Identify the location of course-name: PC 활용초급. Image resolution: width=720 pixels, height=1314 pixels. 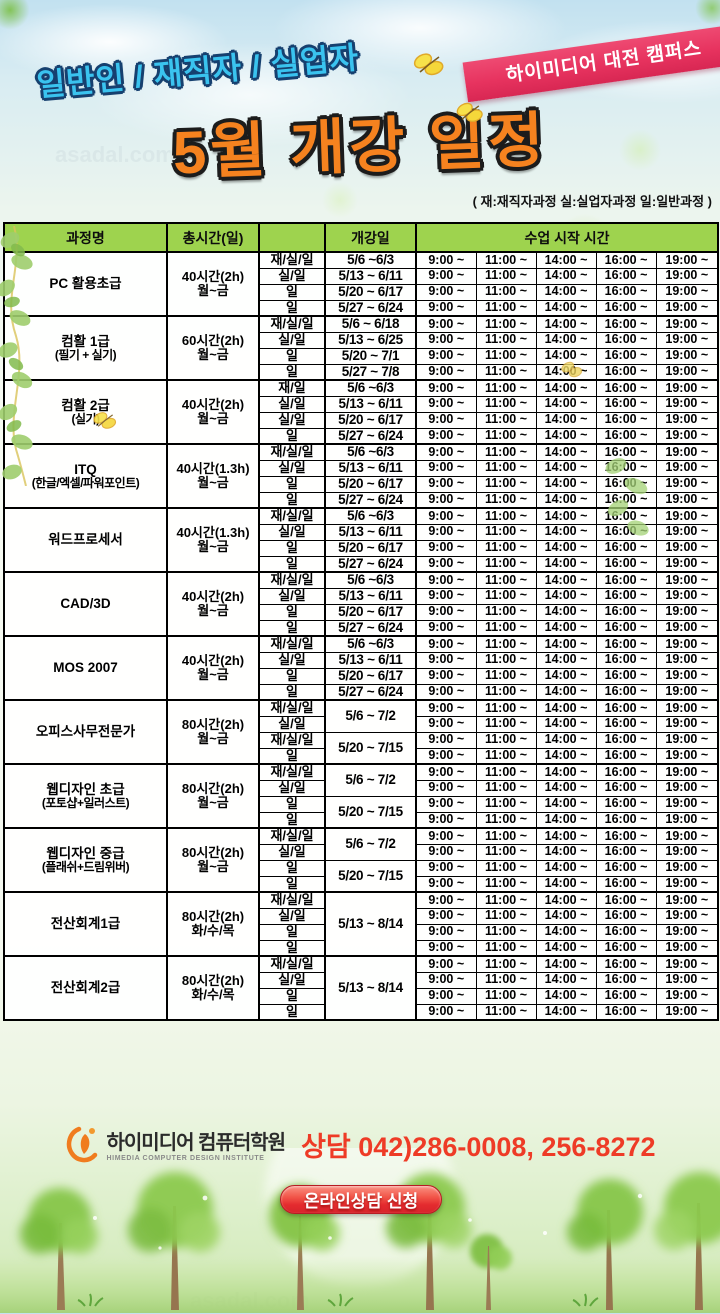
(85, 283).